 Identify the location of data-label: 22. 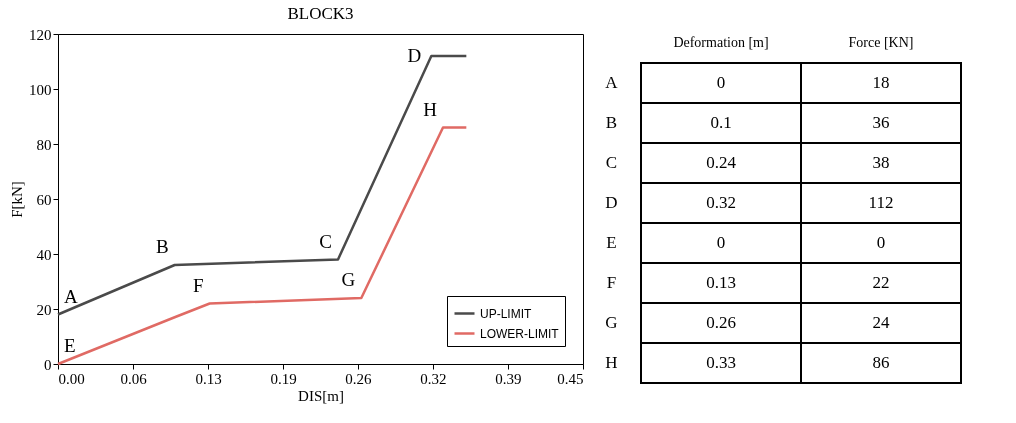
(881, 282).